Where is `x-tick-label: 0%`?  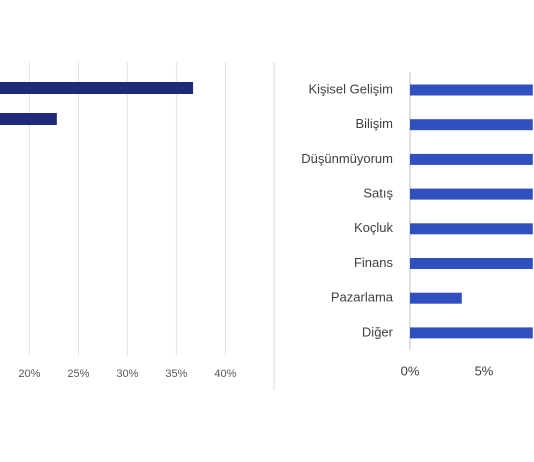
x-tick-label: 0% is located at coordinates (410, 370).